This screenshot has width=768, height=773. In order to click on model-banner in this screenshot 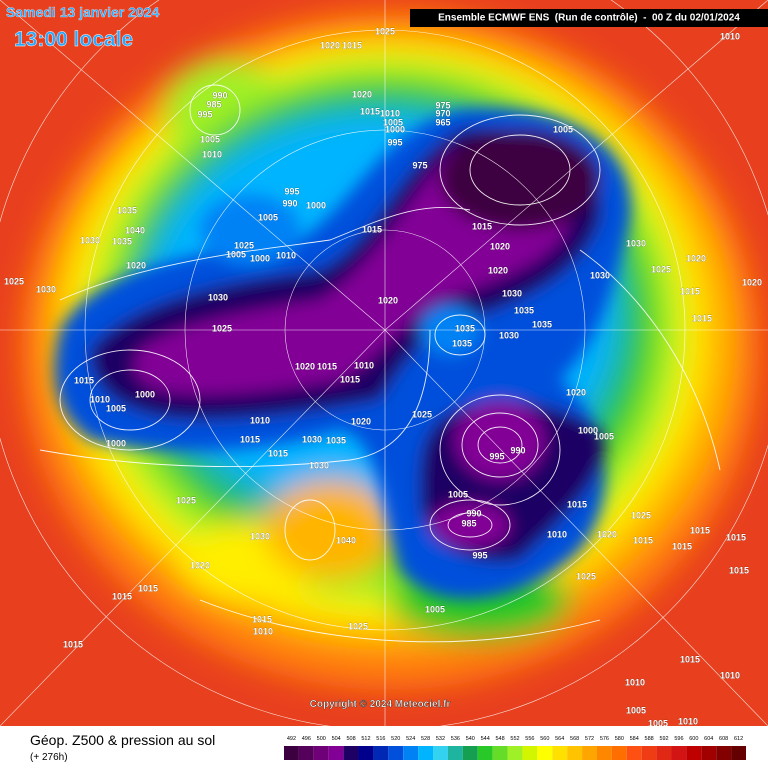, I will do `click(589, 18)`.